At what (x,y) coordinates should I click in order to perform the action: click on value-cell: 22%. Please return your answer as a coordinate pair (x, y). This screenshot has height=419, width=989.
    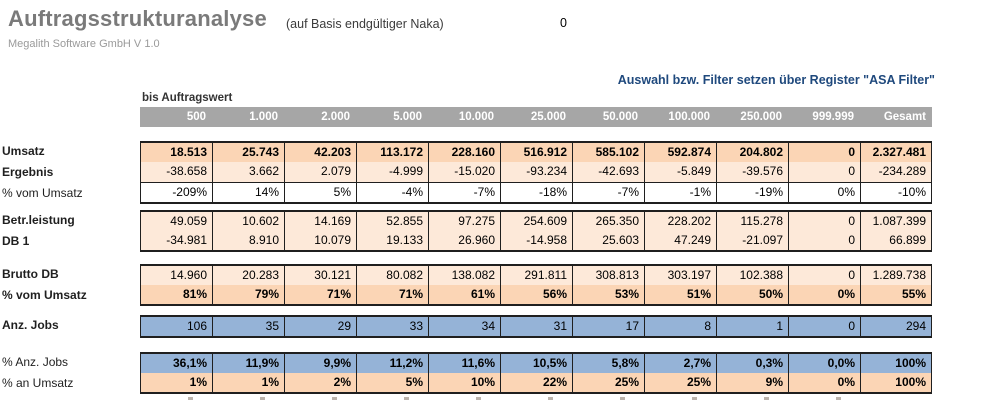
    Looking at the image, I should click on (536, 383).